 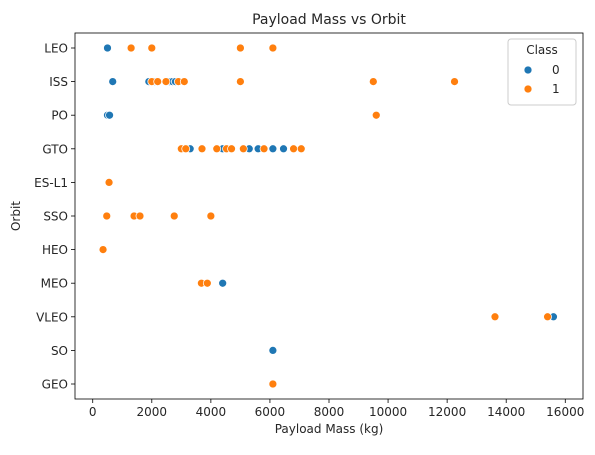 I want to click on chart-title: Payload Mass vs Orbit, so click(x=329, y=20).